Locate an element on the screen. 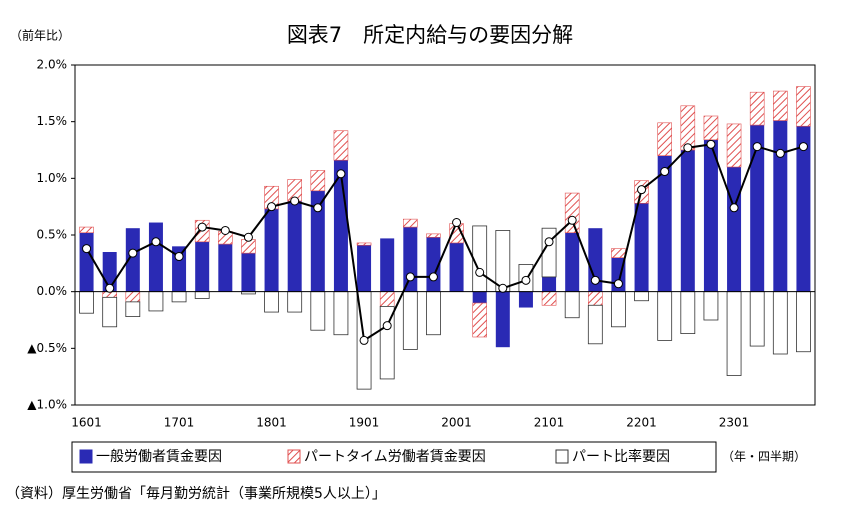  y-tick-label: 0.0% is located at coordinates (52, 291).